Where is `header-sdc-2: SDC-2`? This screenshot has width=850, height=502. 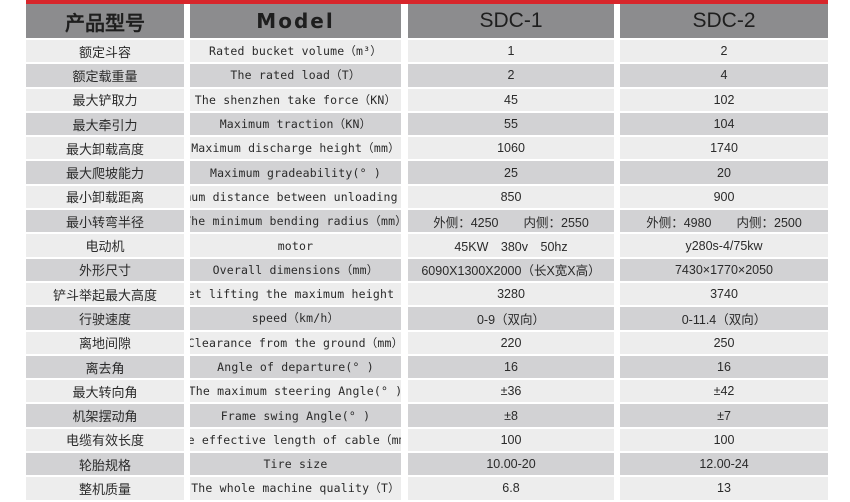 header-sdc-2: SDC-2 is located at coordinates (724, 21).